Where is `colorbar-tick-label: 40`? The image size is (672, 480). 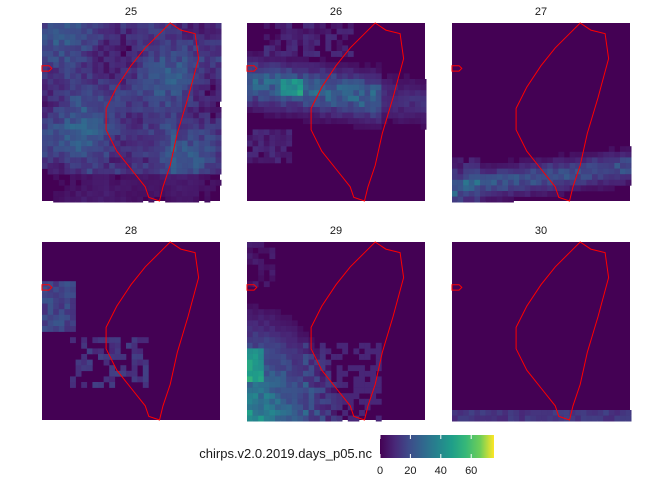
colorbar-tick-label: 40 is located at coordinates (441, 471).